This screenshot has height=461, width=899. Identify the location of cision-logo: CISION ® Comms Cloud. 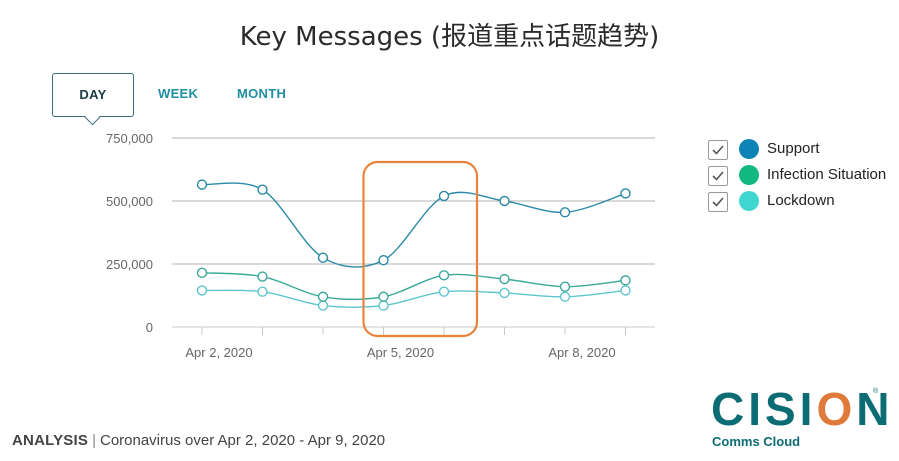
(800, 419).